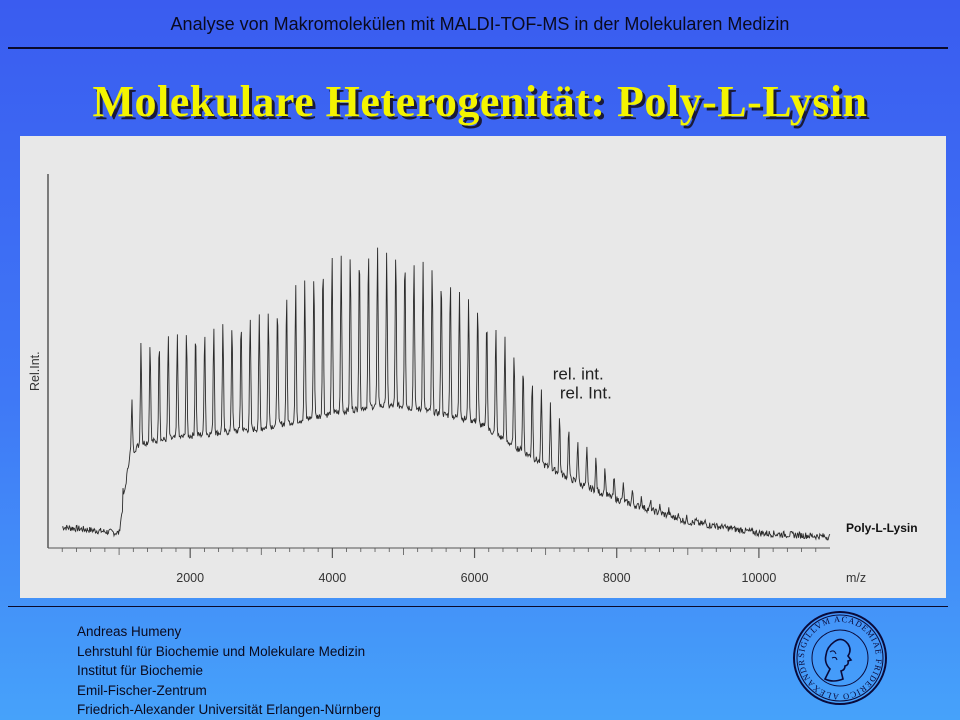  What do you see at coordinates (142, 690) in the screenshot?
I see `center-line: Emil-Fischer-Zentrum` at bounding box center [142, 690].